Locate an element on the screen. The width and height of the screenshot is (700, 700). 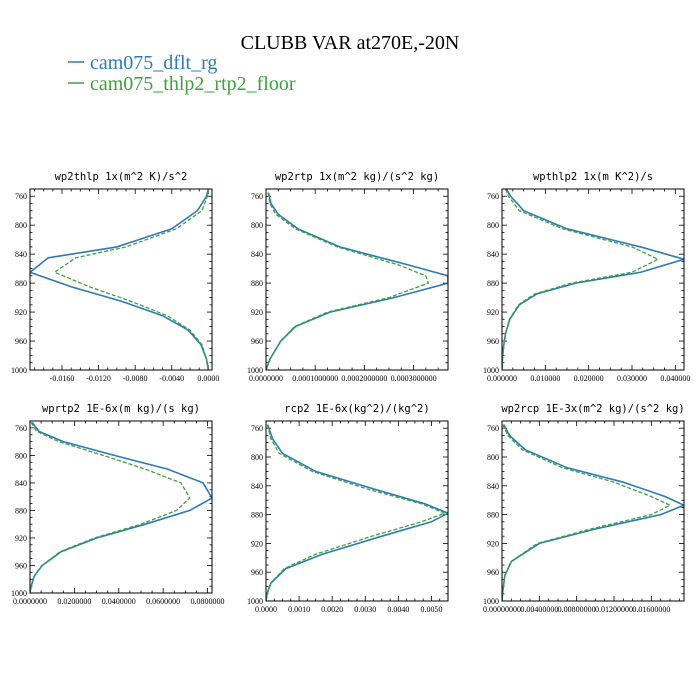
x-tick-label: 0.030000 is located at coordinates (632, 378).